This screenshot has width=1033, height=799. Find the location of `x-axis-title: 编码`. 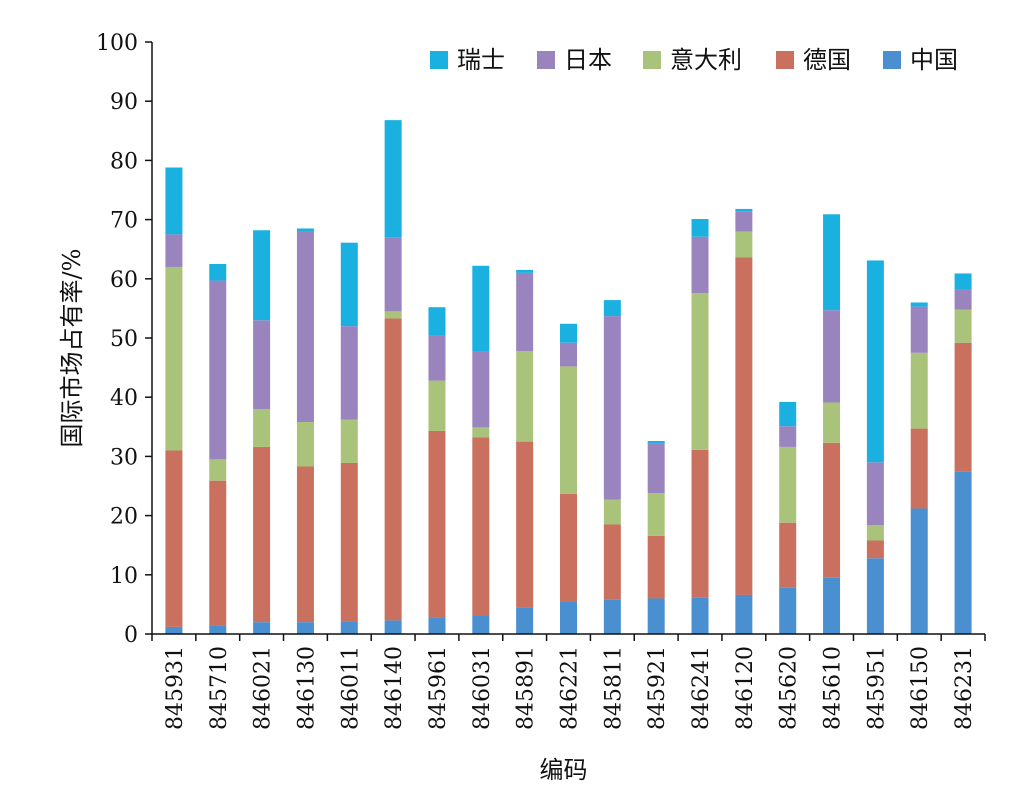

x-axis-title: 编码 is located at coordinates (564, 770).